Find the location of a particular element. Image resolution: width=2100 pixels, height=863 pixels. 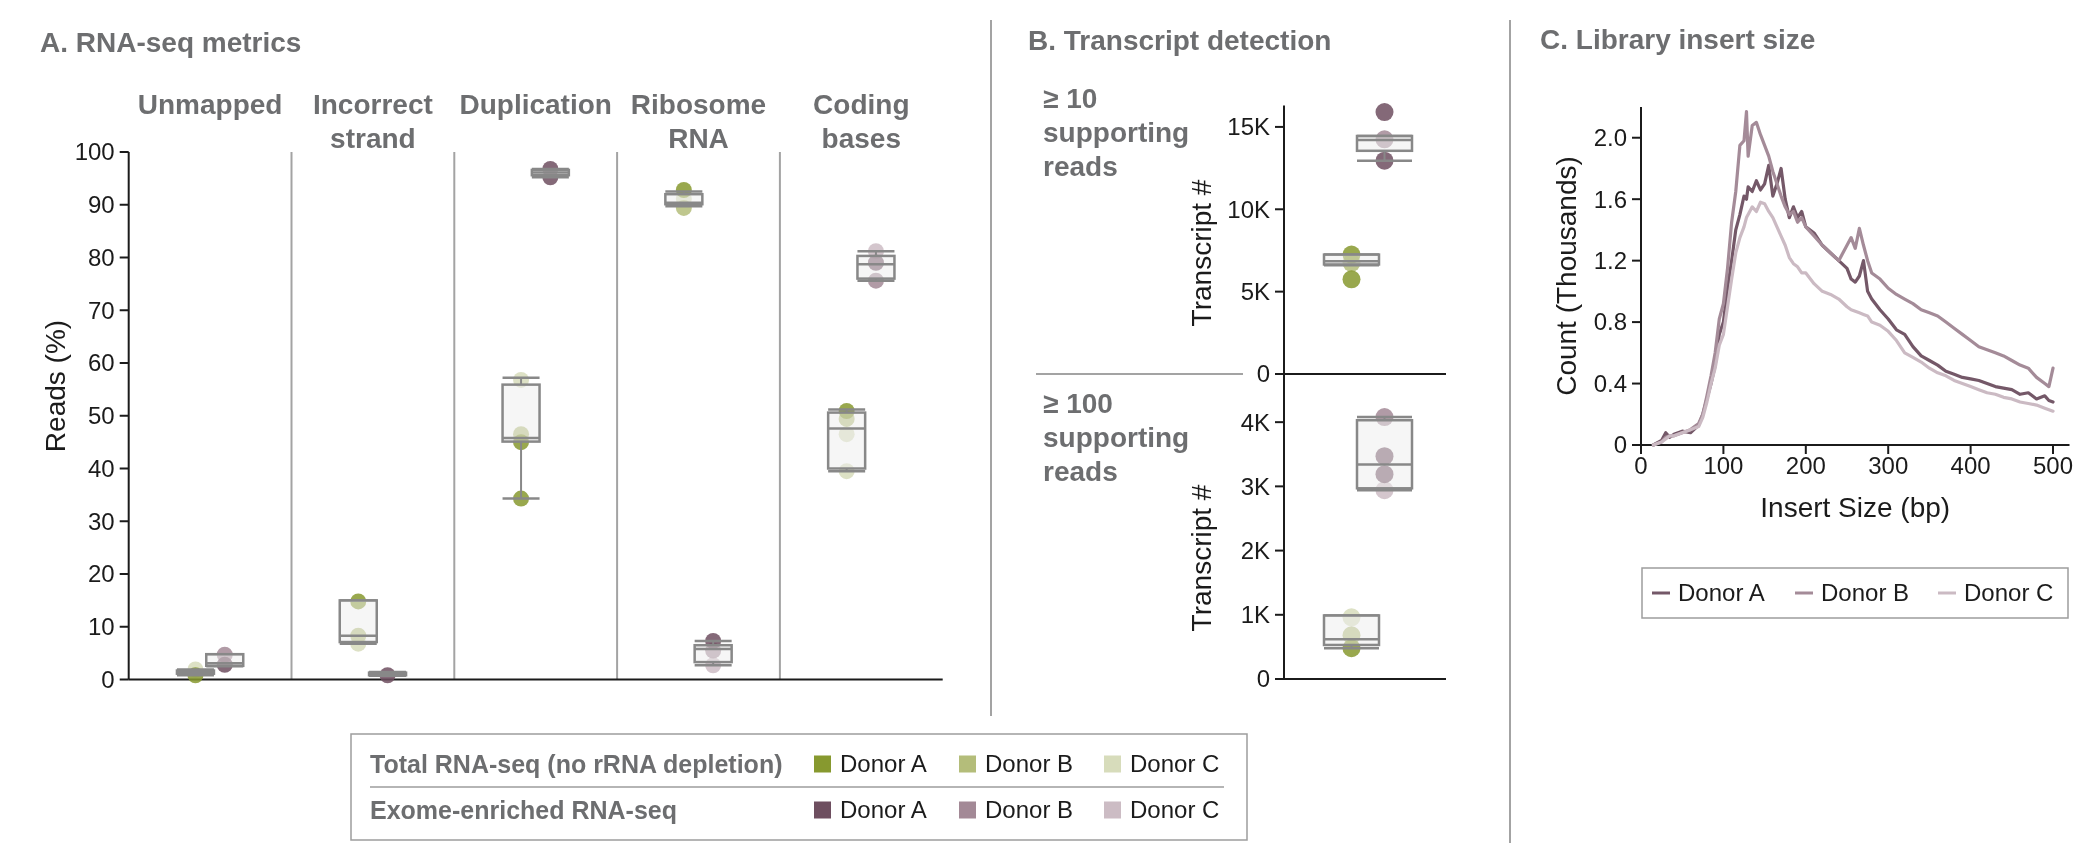

chart-title: A. RNA-seq metrics is located at coordinates (171, 42).